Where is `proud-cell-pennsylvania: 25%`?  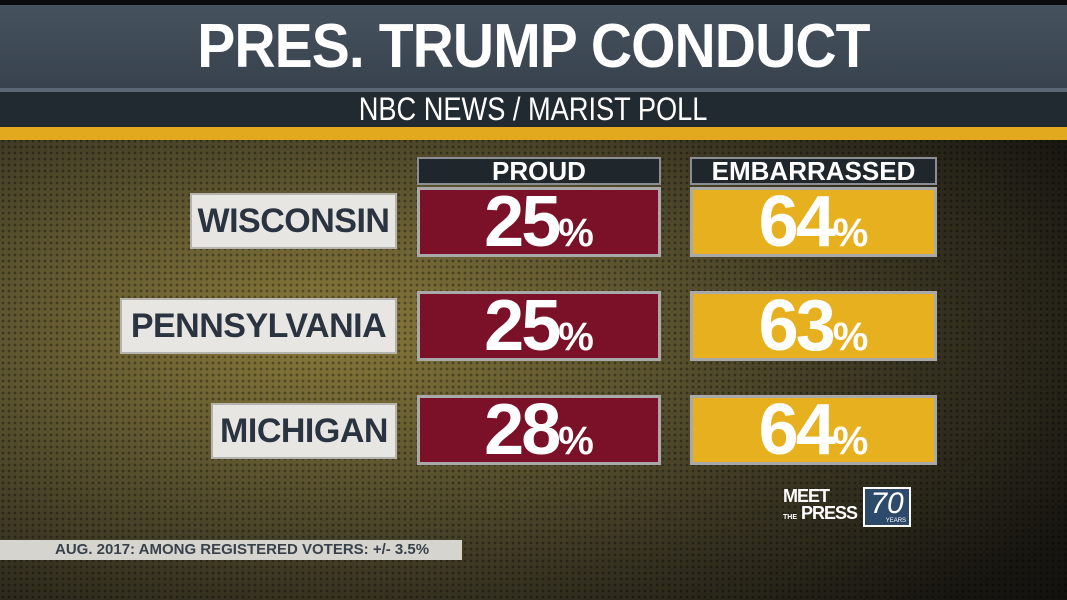
proud-cell-pennsylvania: 25% is located at coordinates (539, 326).